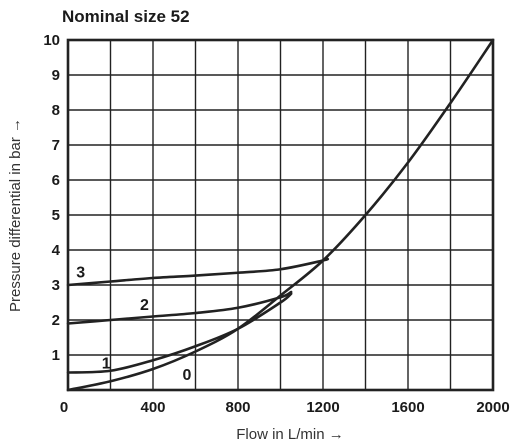 The width and height of the screenshot is (518, 446). What do you see at coordinates (56, 355) in the screenshot?
I see `y-tick-label: 1` at bounding box center [56, 355].